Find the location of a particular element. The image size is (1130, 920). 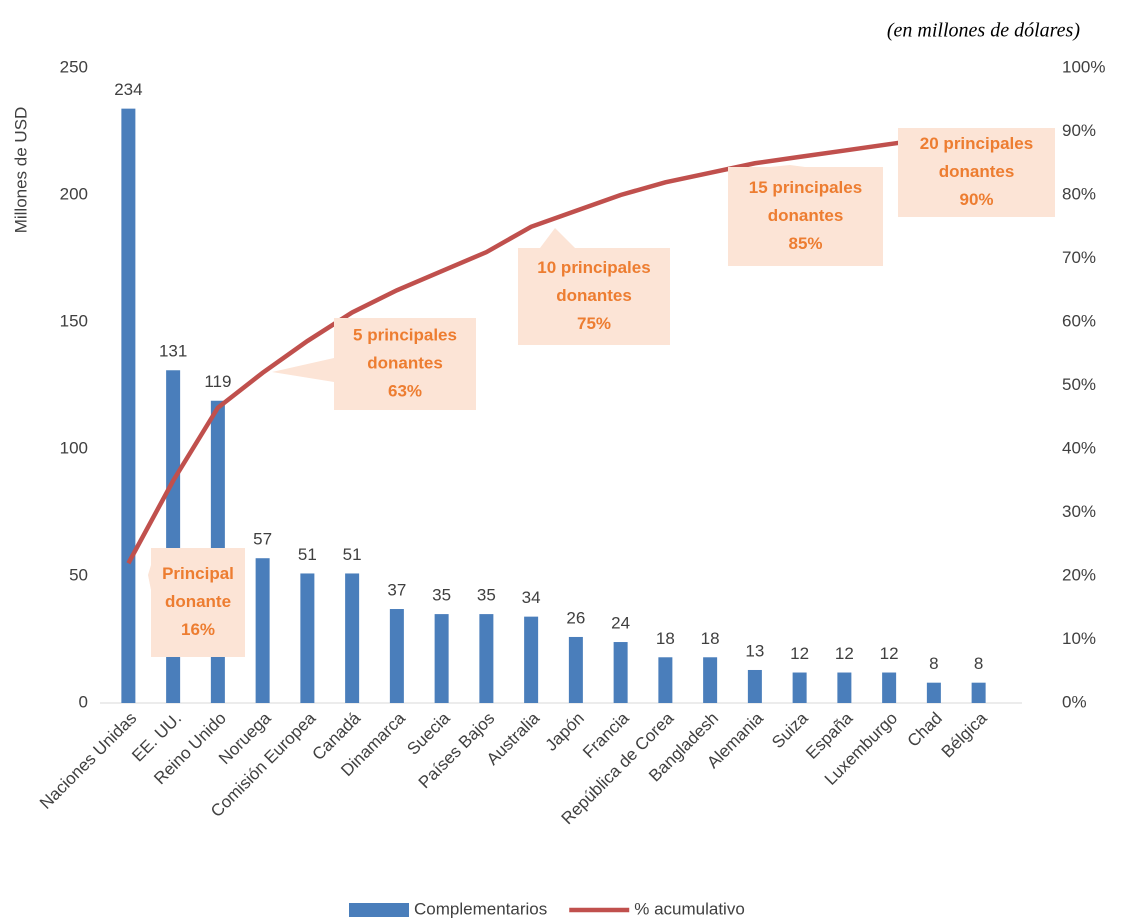

annotation: Principal donante 16% is located at coordinates (196, 602).